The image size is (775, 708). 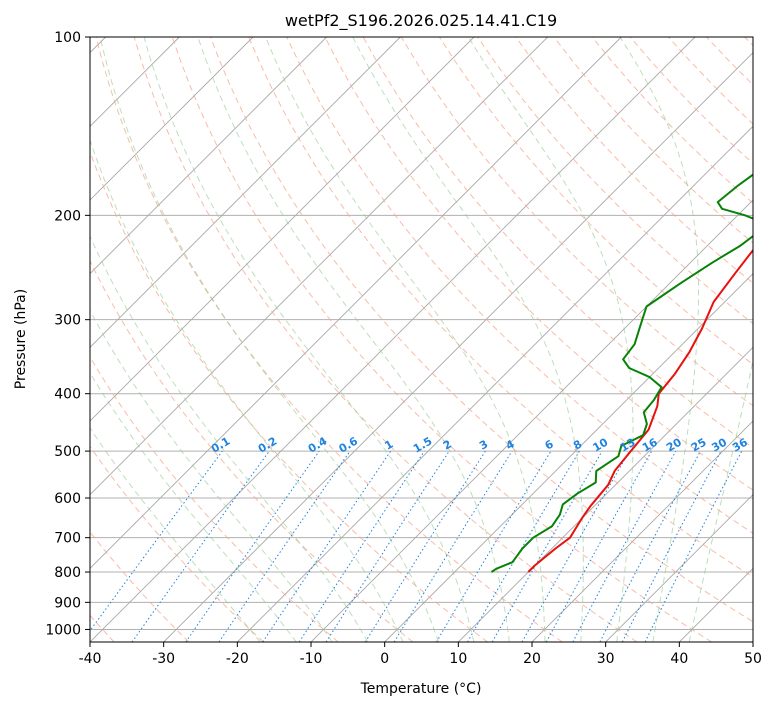 I want to click on moist-adiabat-m15, so click(x=193, y=506).